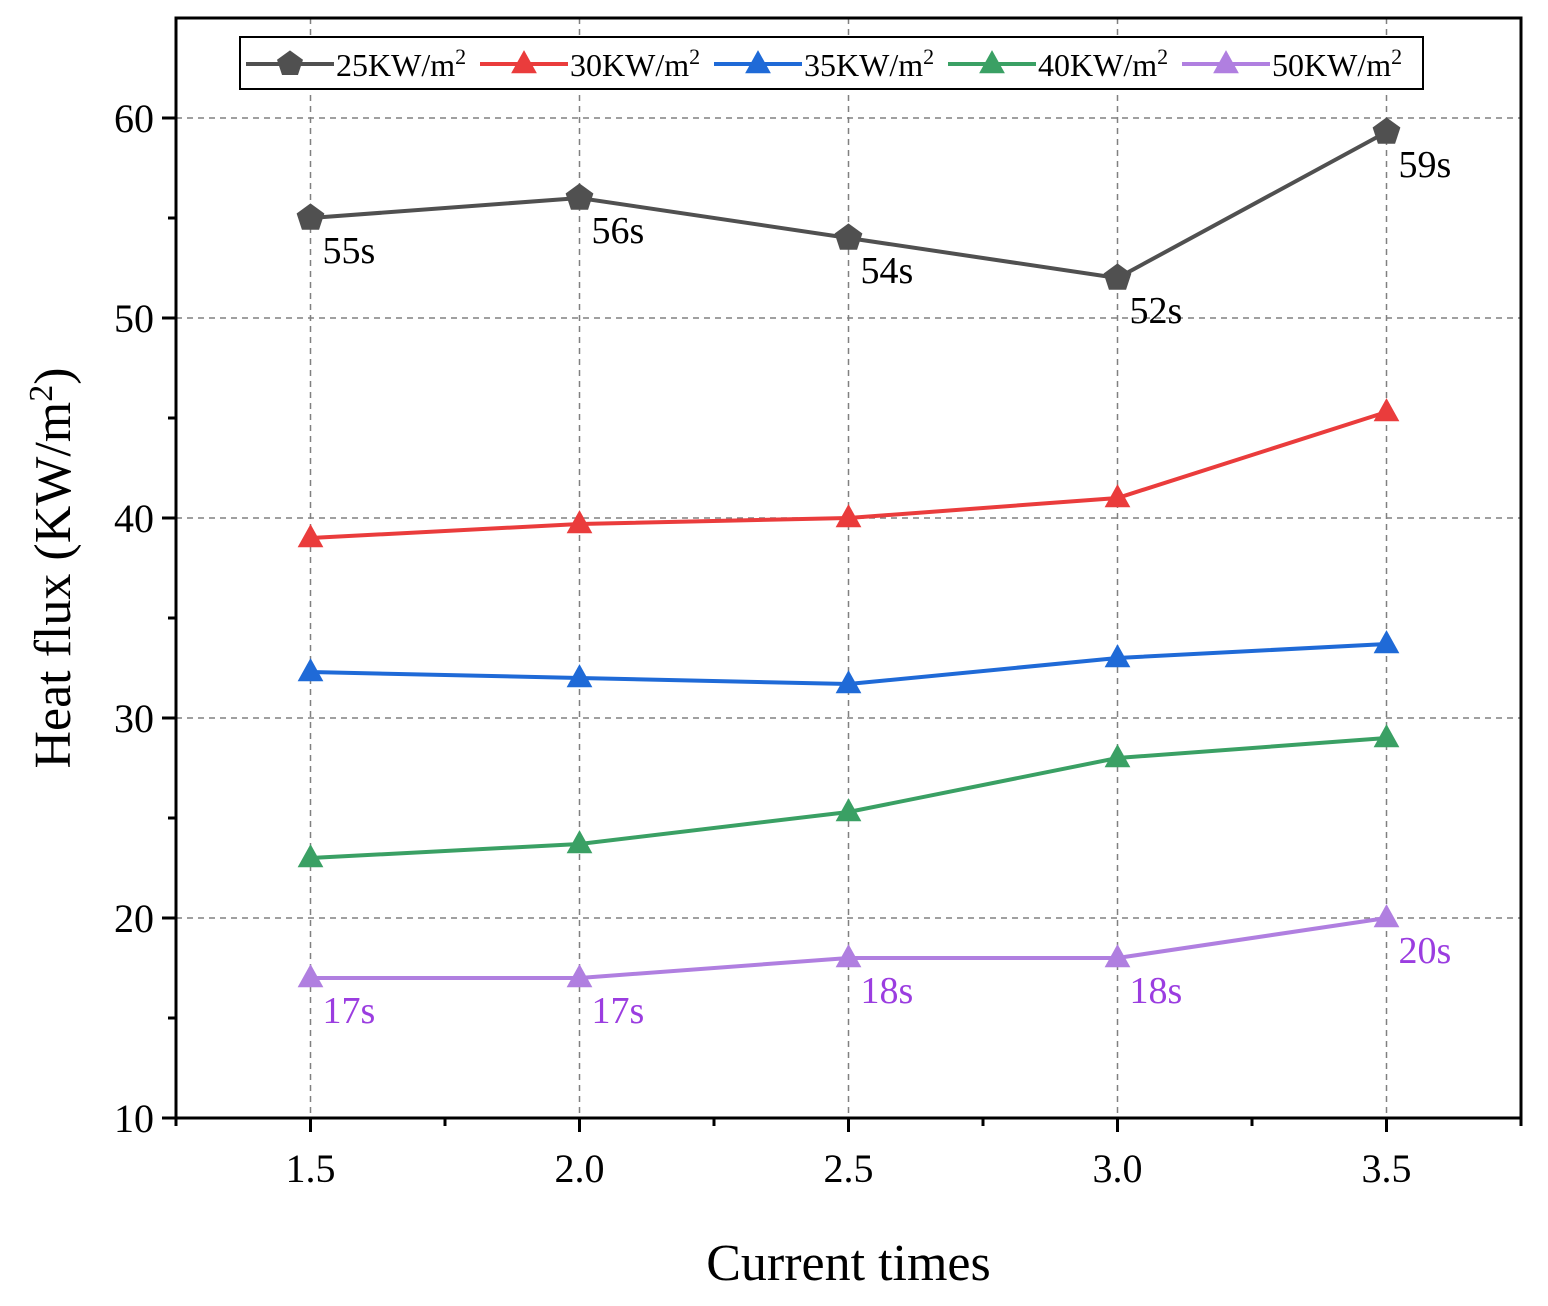 The width and height of the screenshot is (1548, 1306). I want to click on legend-label-sup-2: 2, so click(928, 56).